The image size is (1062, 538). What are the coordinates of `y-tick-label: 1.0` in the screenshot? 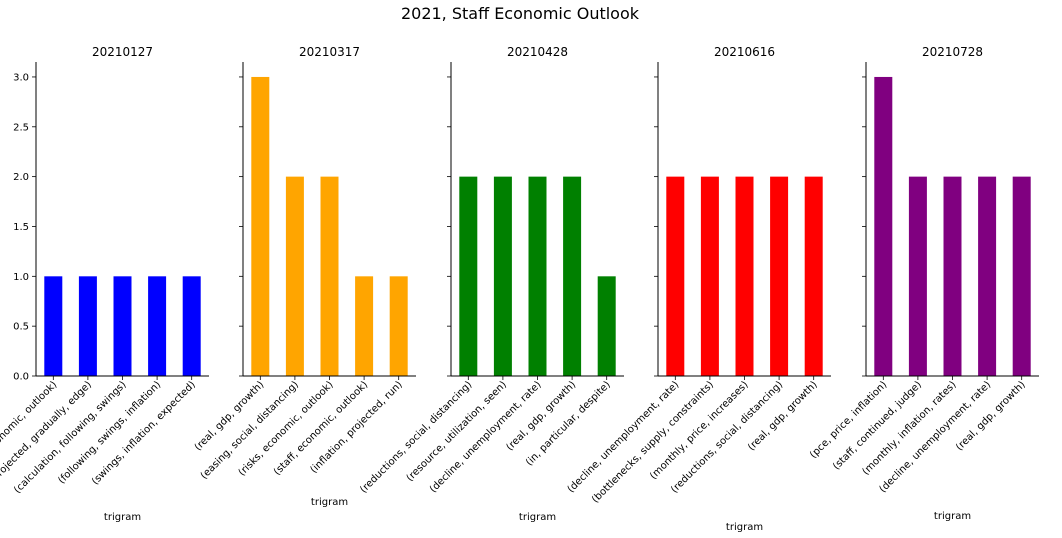 It's located at (21, 277).